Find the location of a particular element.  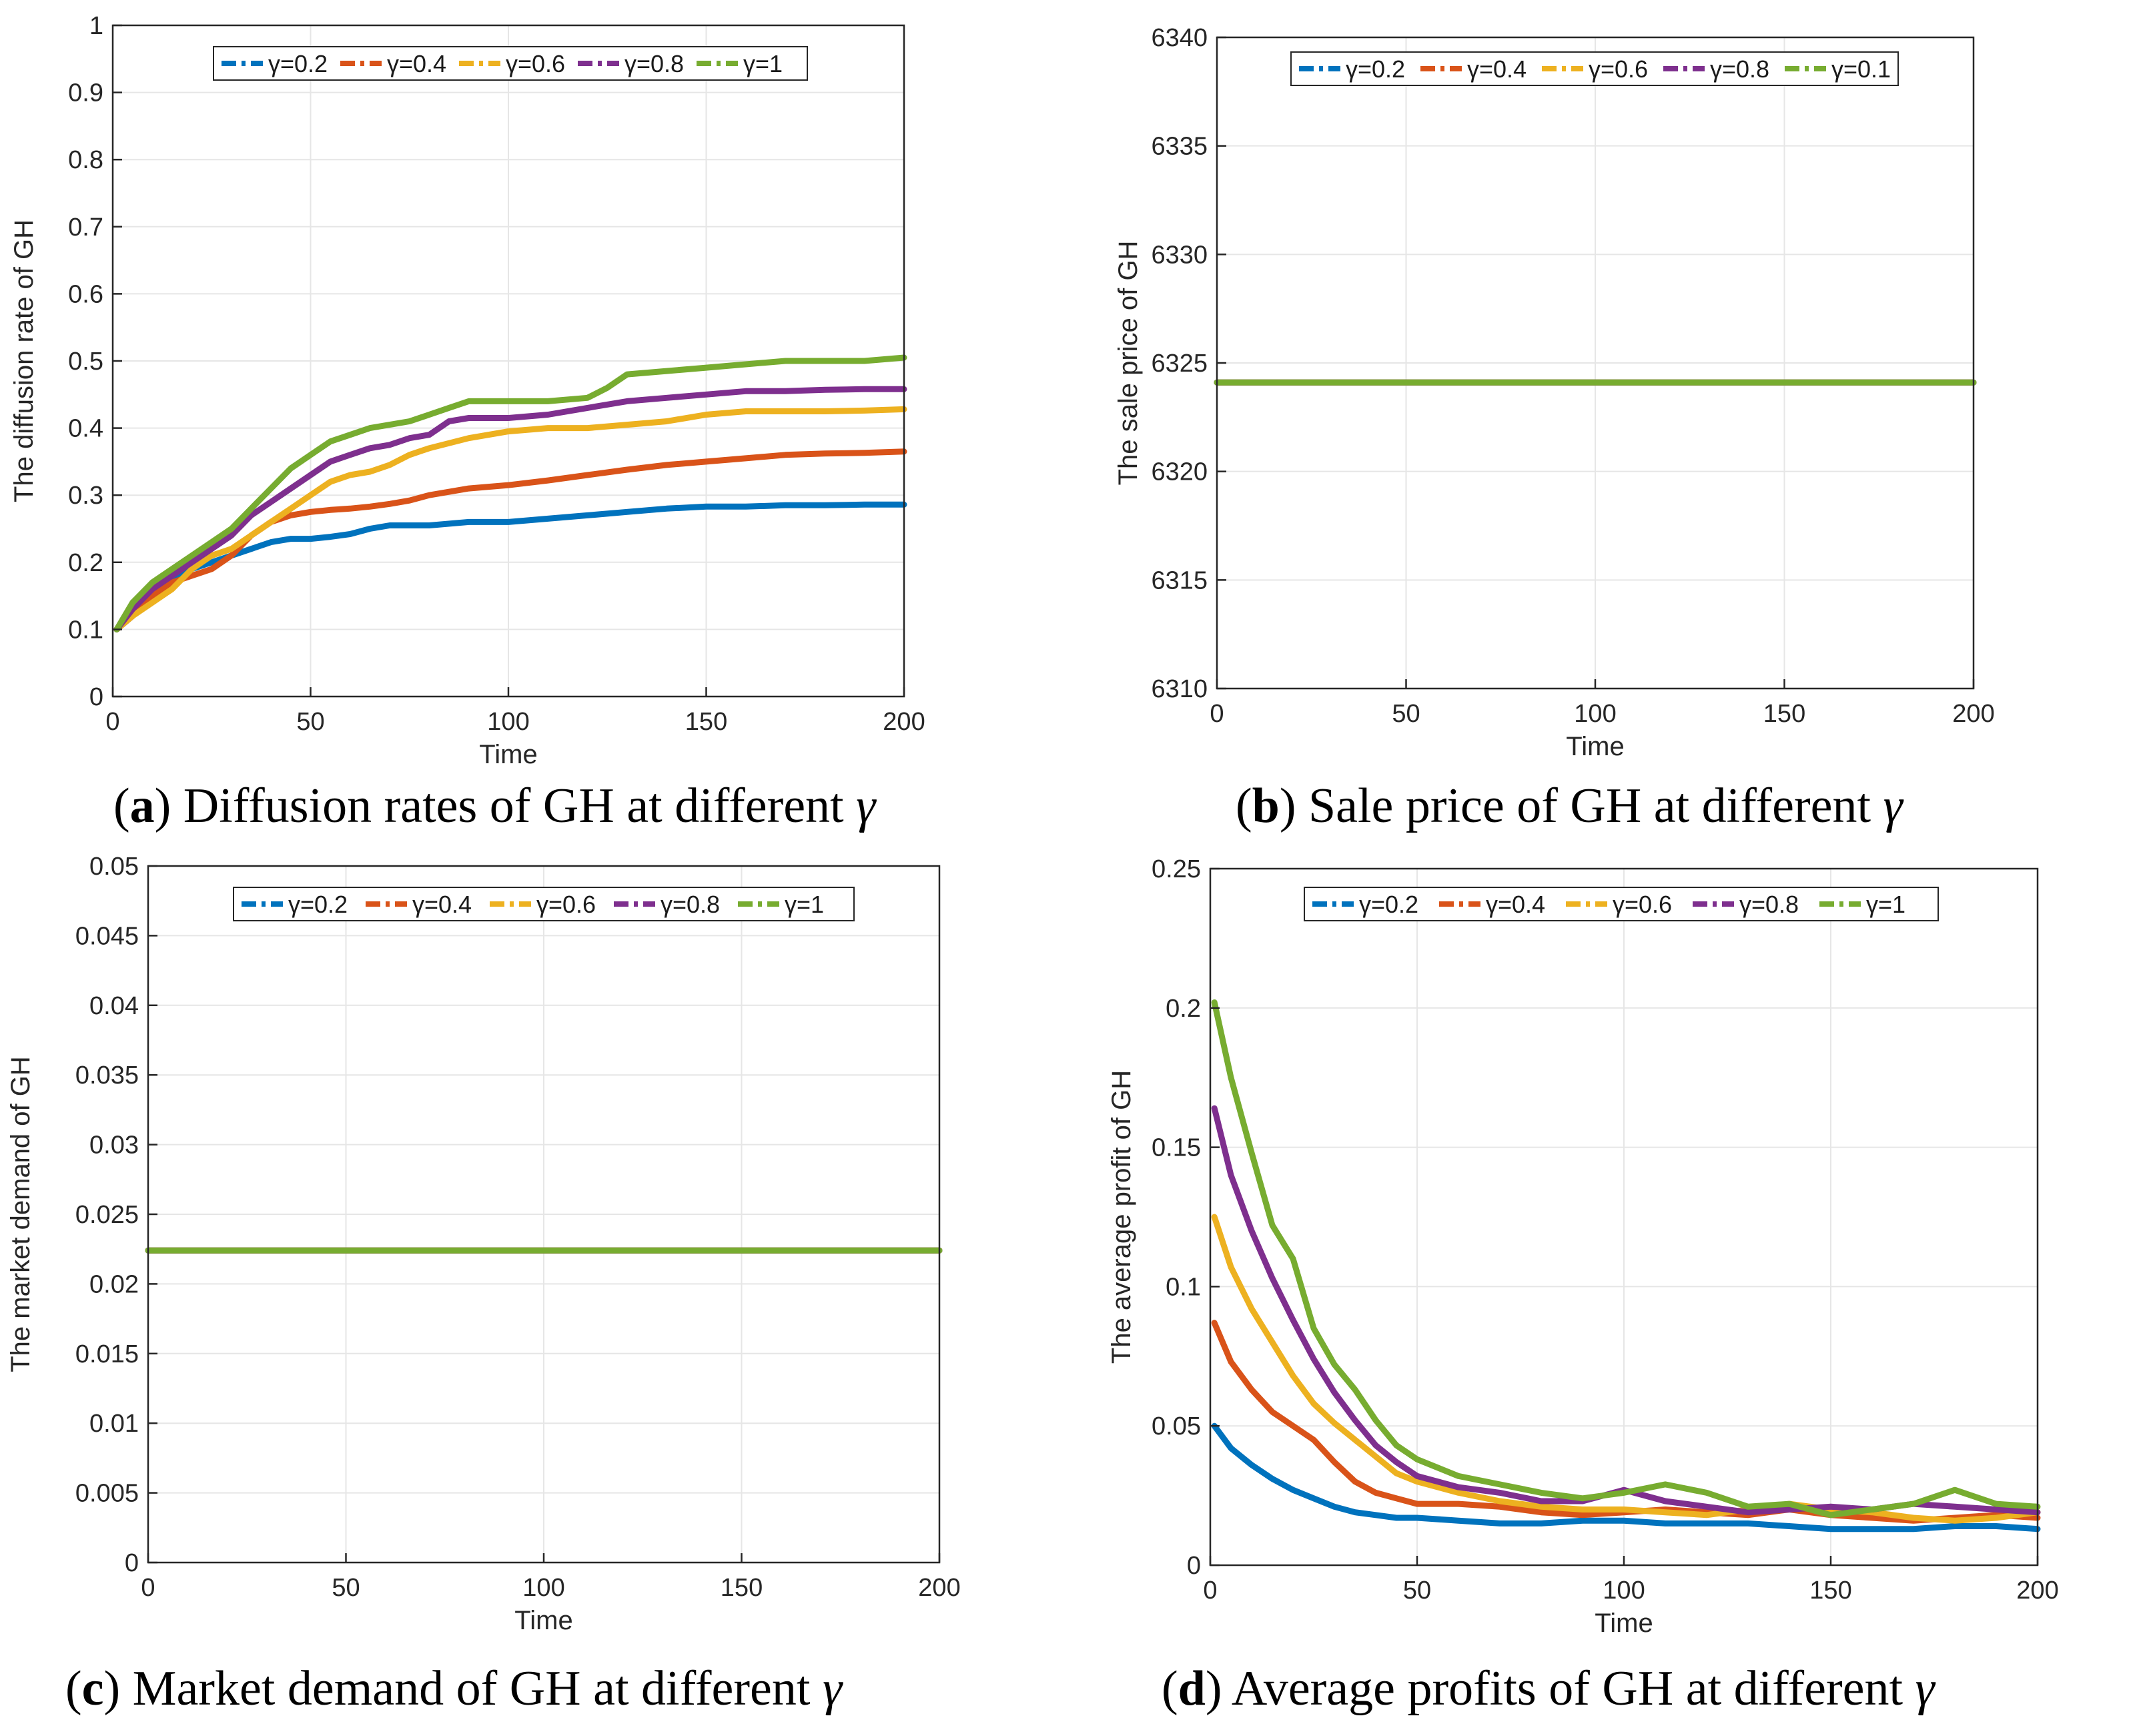

y-tick-label: 0.9 is located at coordinates (85, 93).